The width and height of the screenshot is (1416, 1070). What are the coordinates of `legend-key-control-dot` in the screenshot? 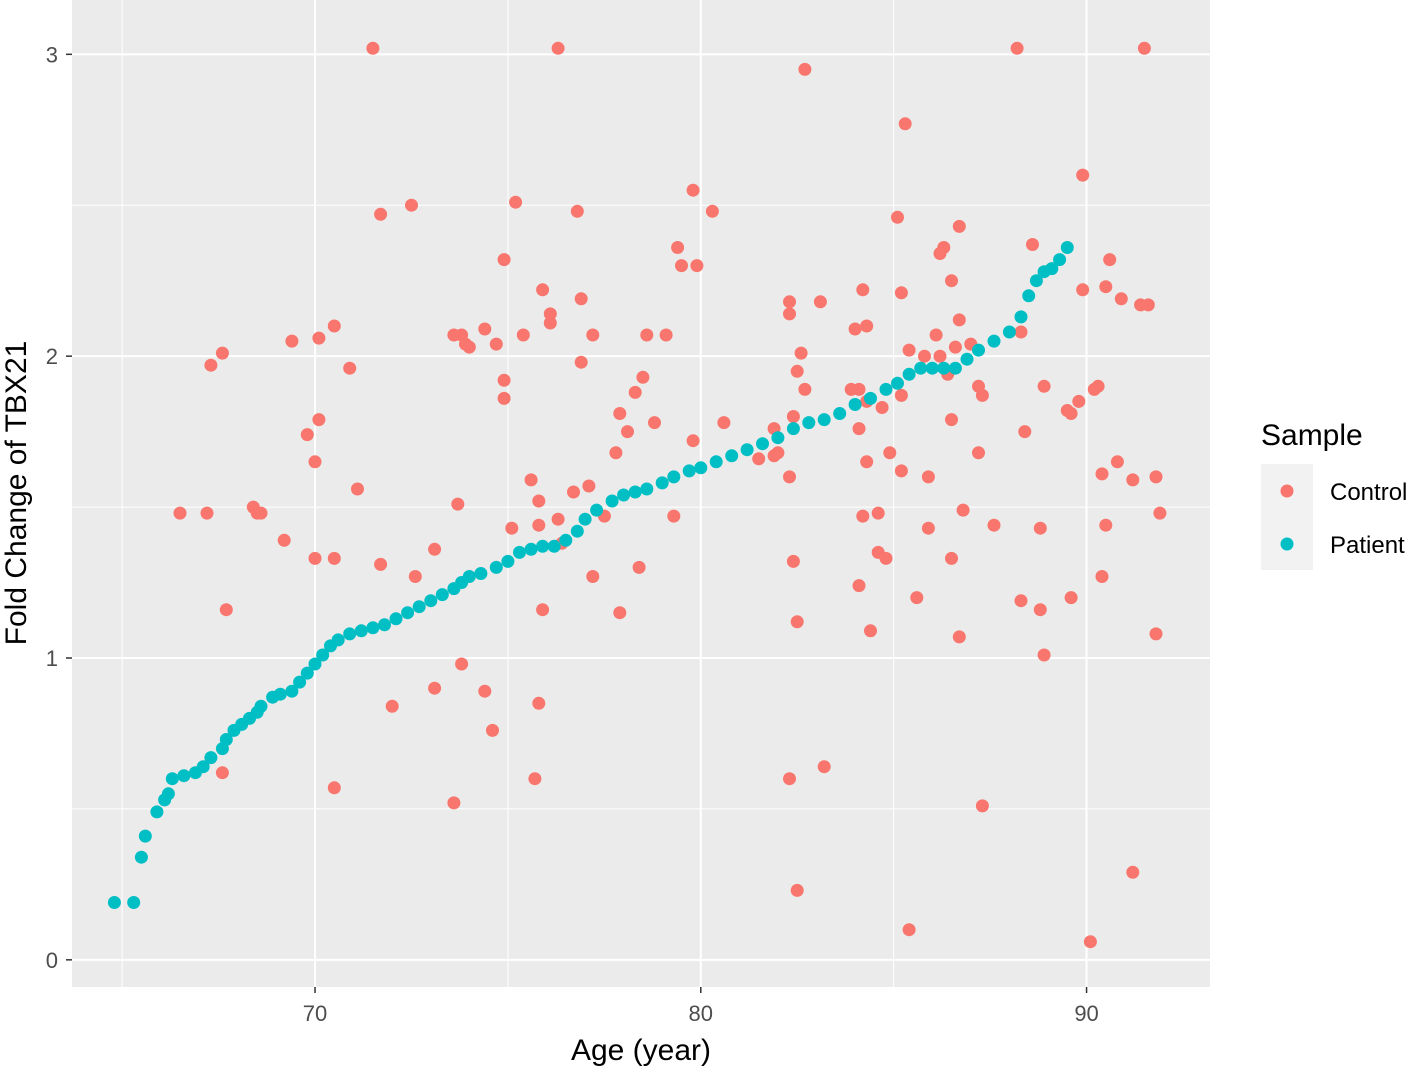 It's located at (1287, 491).